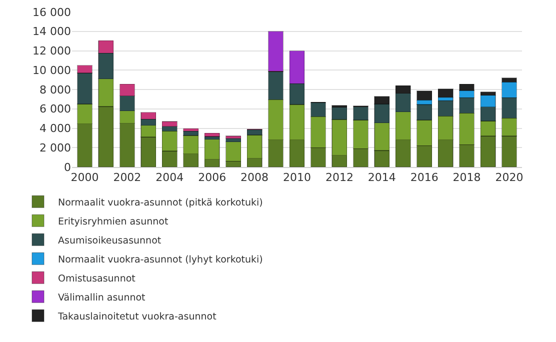 The width and height of the screenshot is (556, 342). Describe the element at coordinates (137, 316) in the screenshot. I see `legend-label: Takauslainoitetut vuokra-asunnot` at that location.